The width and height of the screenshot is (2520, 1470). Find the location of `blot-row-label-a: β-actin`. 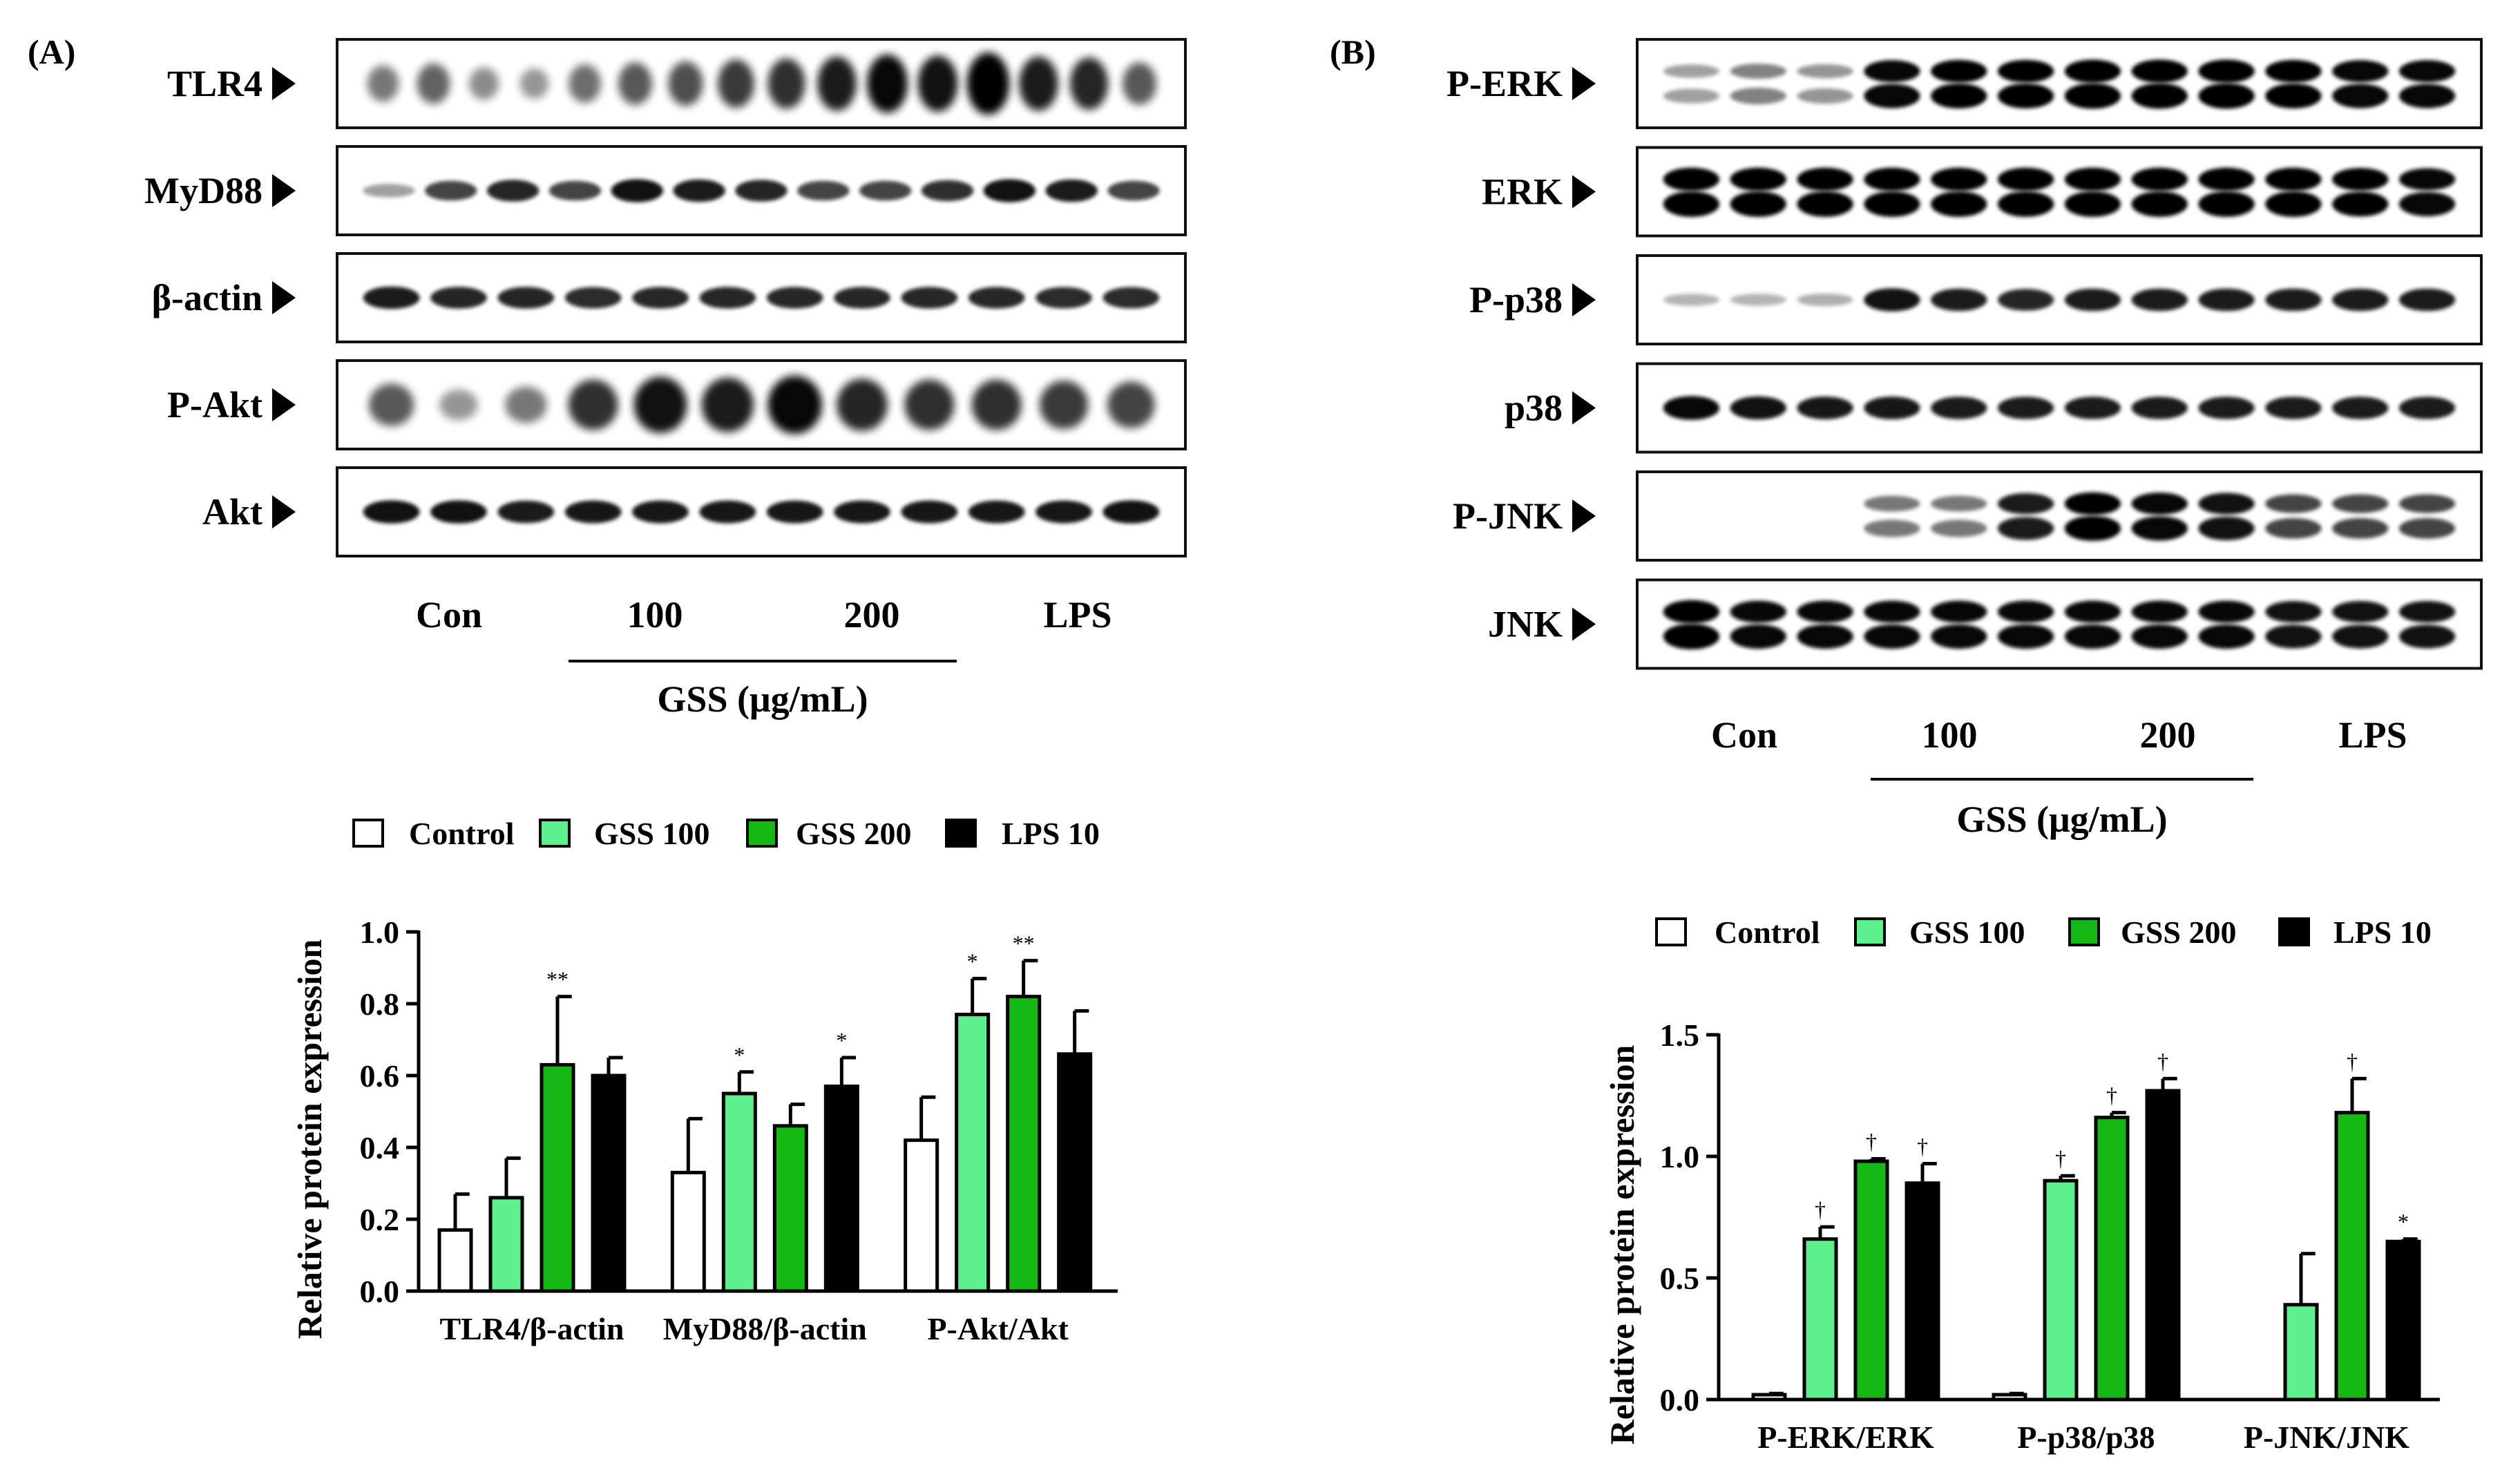

blot-row-label-a: β-actin is located at coordinates (207, 297).